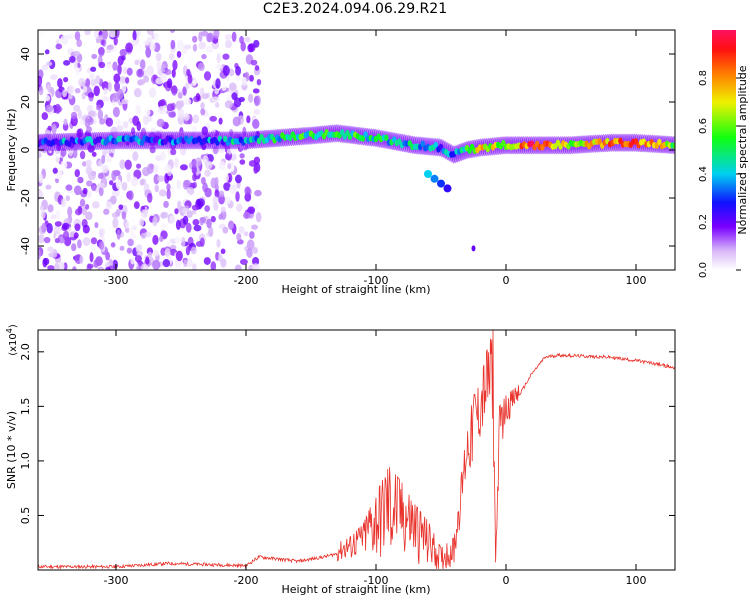  Describe the element at coordinates (116, 580) in the screenshot. I see `x-tick-label: -300` at that location.